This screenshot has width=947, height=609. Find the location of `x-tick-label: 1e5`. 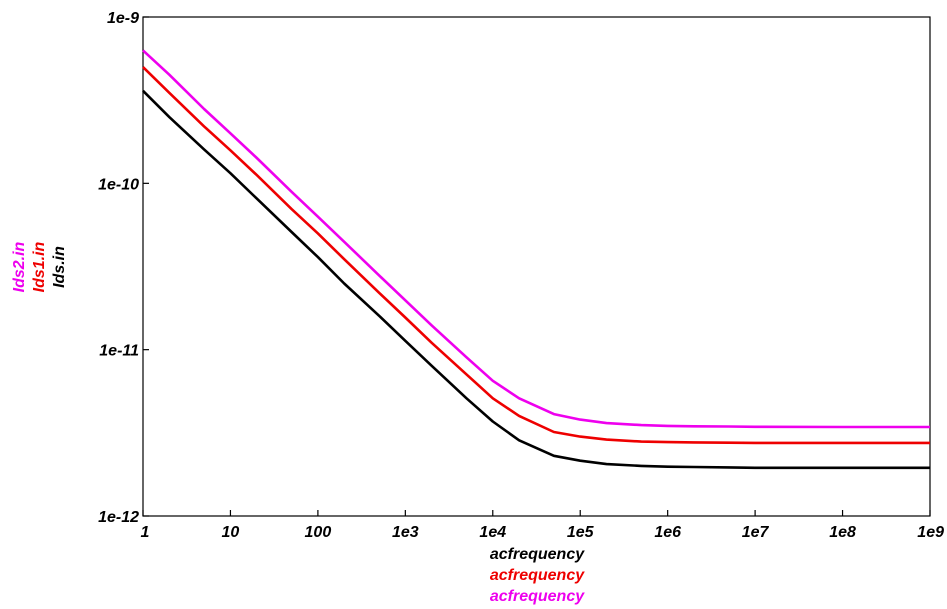

x-tick-label: 1e5 is located at coordinates (581, 532).